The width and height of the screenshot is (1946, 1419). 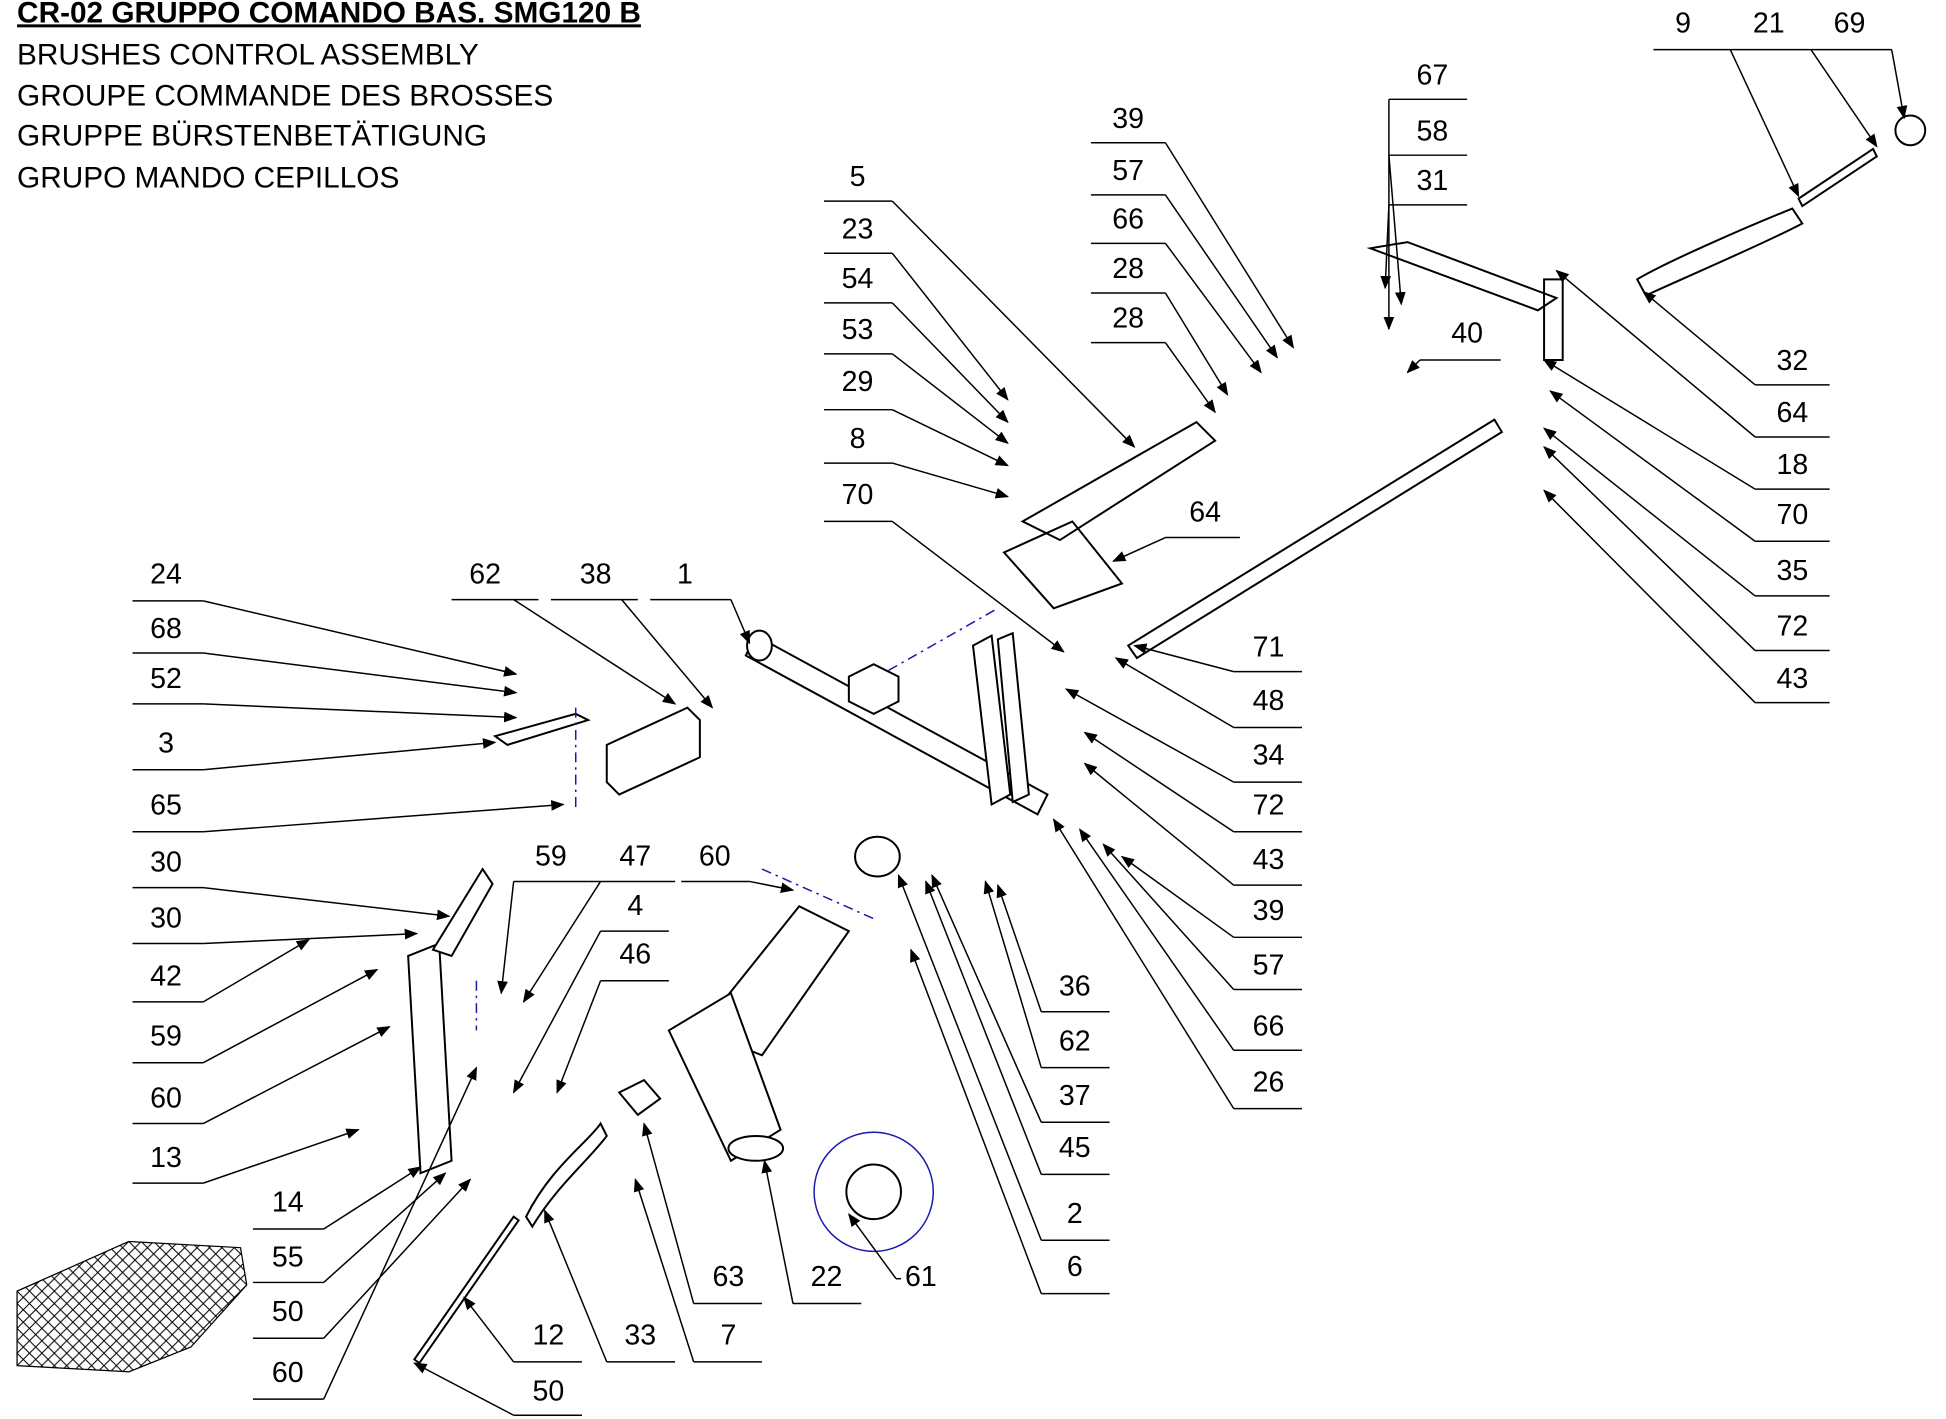 I want to click on callout-label: 42, so click(x=166, y=977).